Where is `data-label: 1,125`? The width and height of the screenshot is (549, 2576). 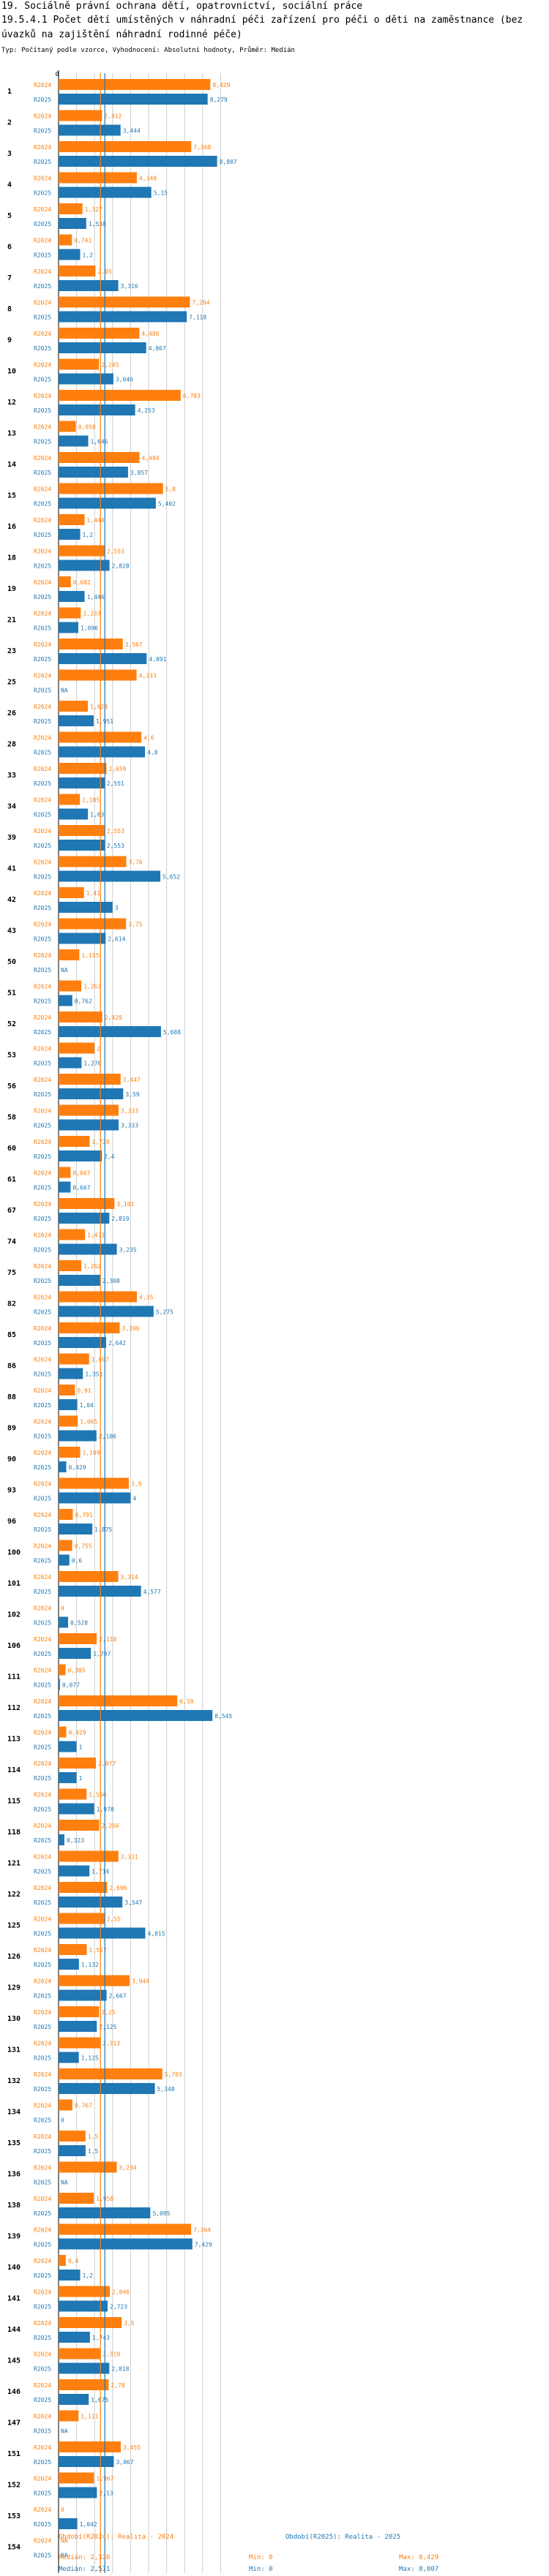 data-label: 1,125 is located at coordinates (90, 2058).